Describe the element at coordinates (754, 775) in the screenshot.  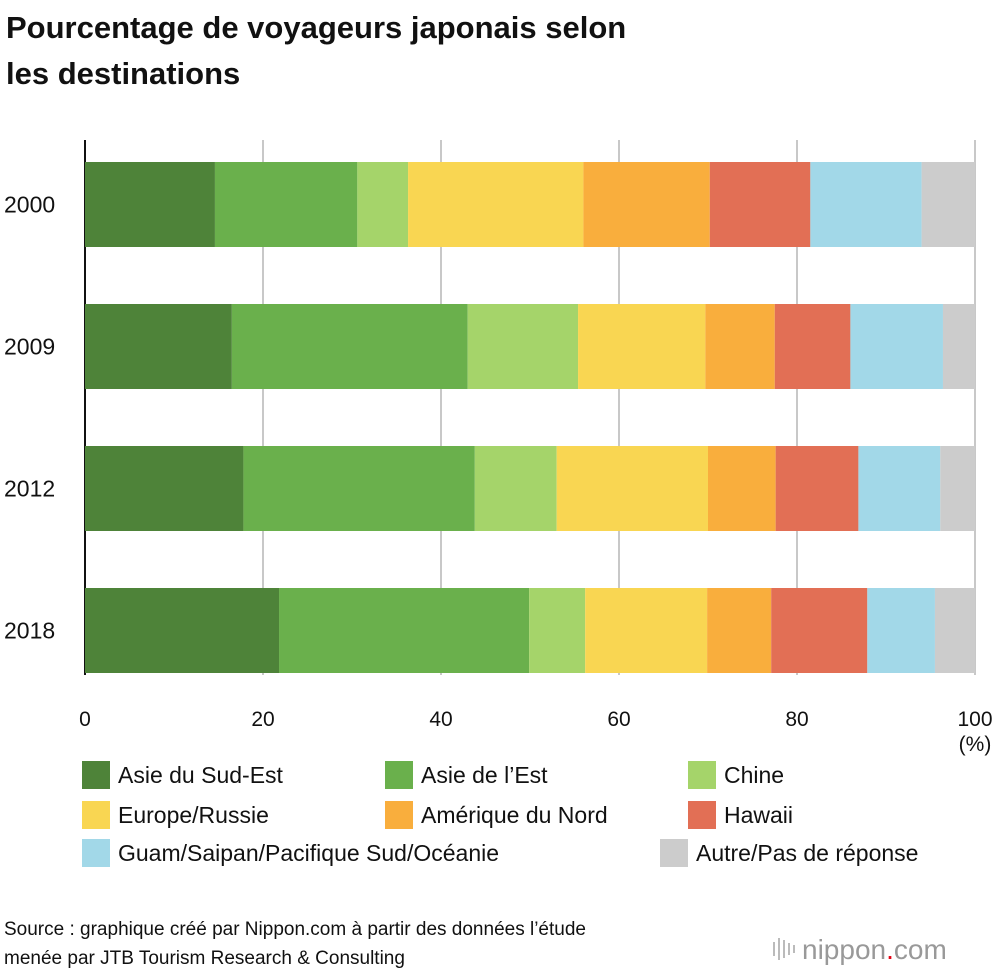
I see `legend-label: Chine` at that location.